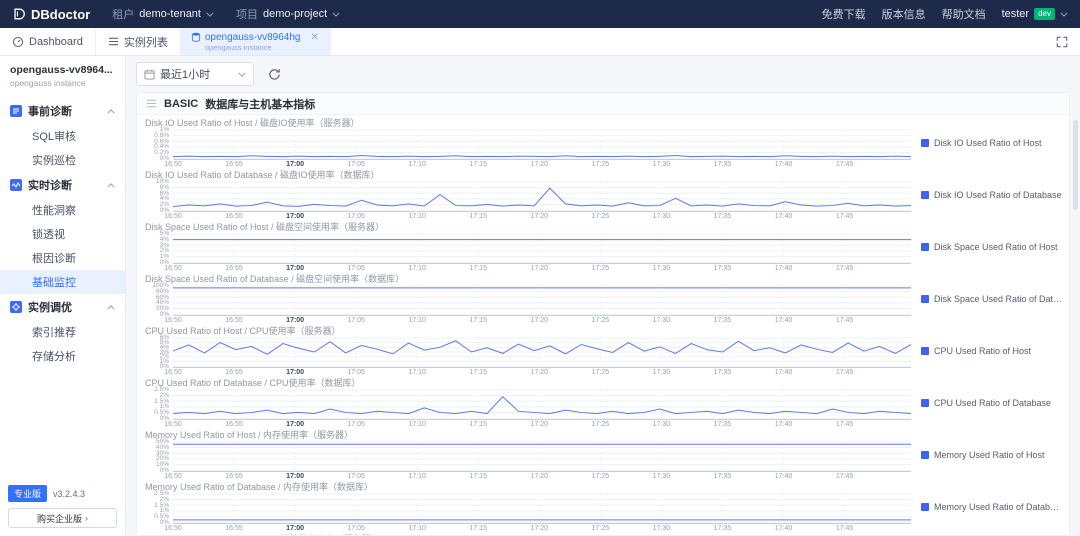  Describe the element at coordinates (161, 516) in the screenshot. I see `y-tick-label: 0.5%` at that location.